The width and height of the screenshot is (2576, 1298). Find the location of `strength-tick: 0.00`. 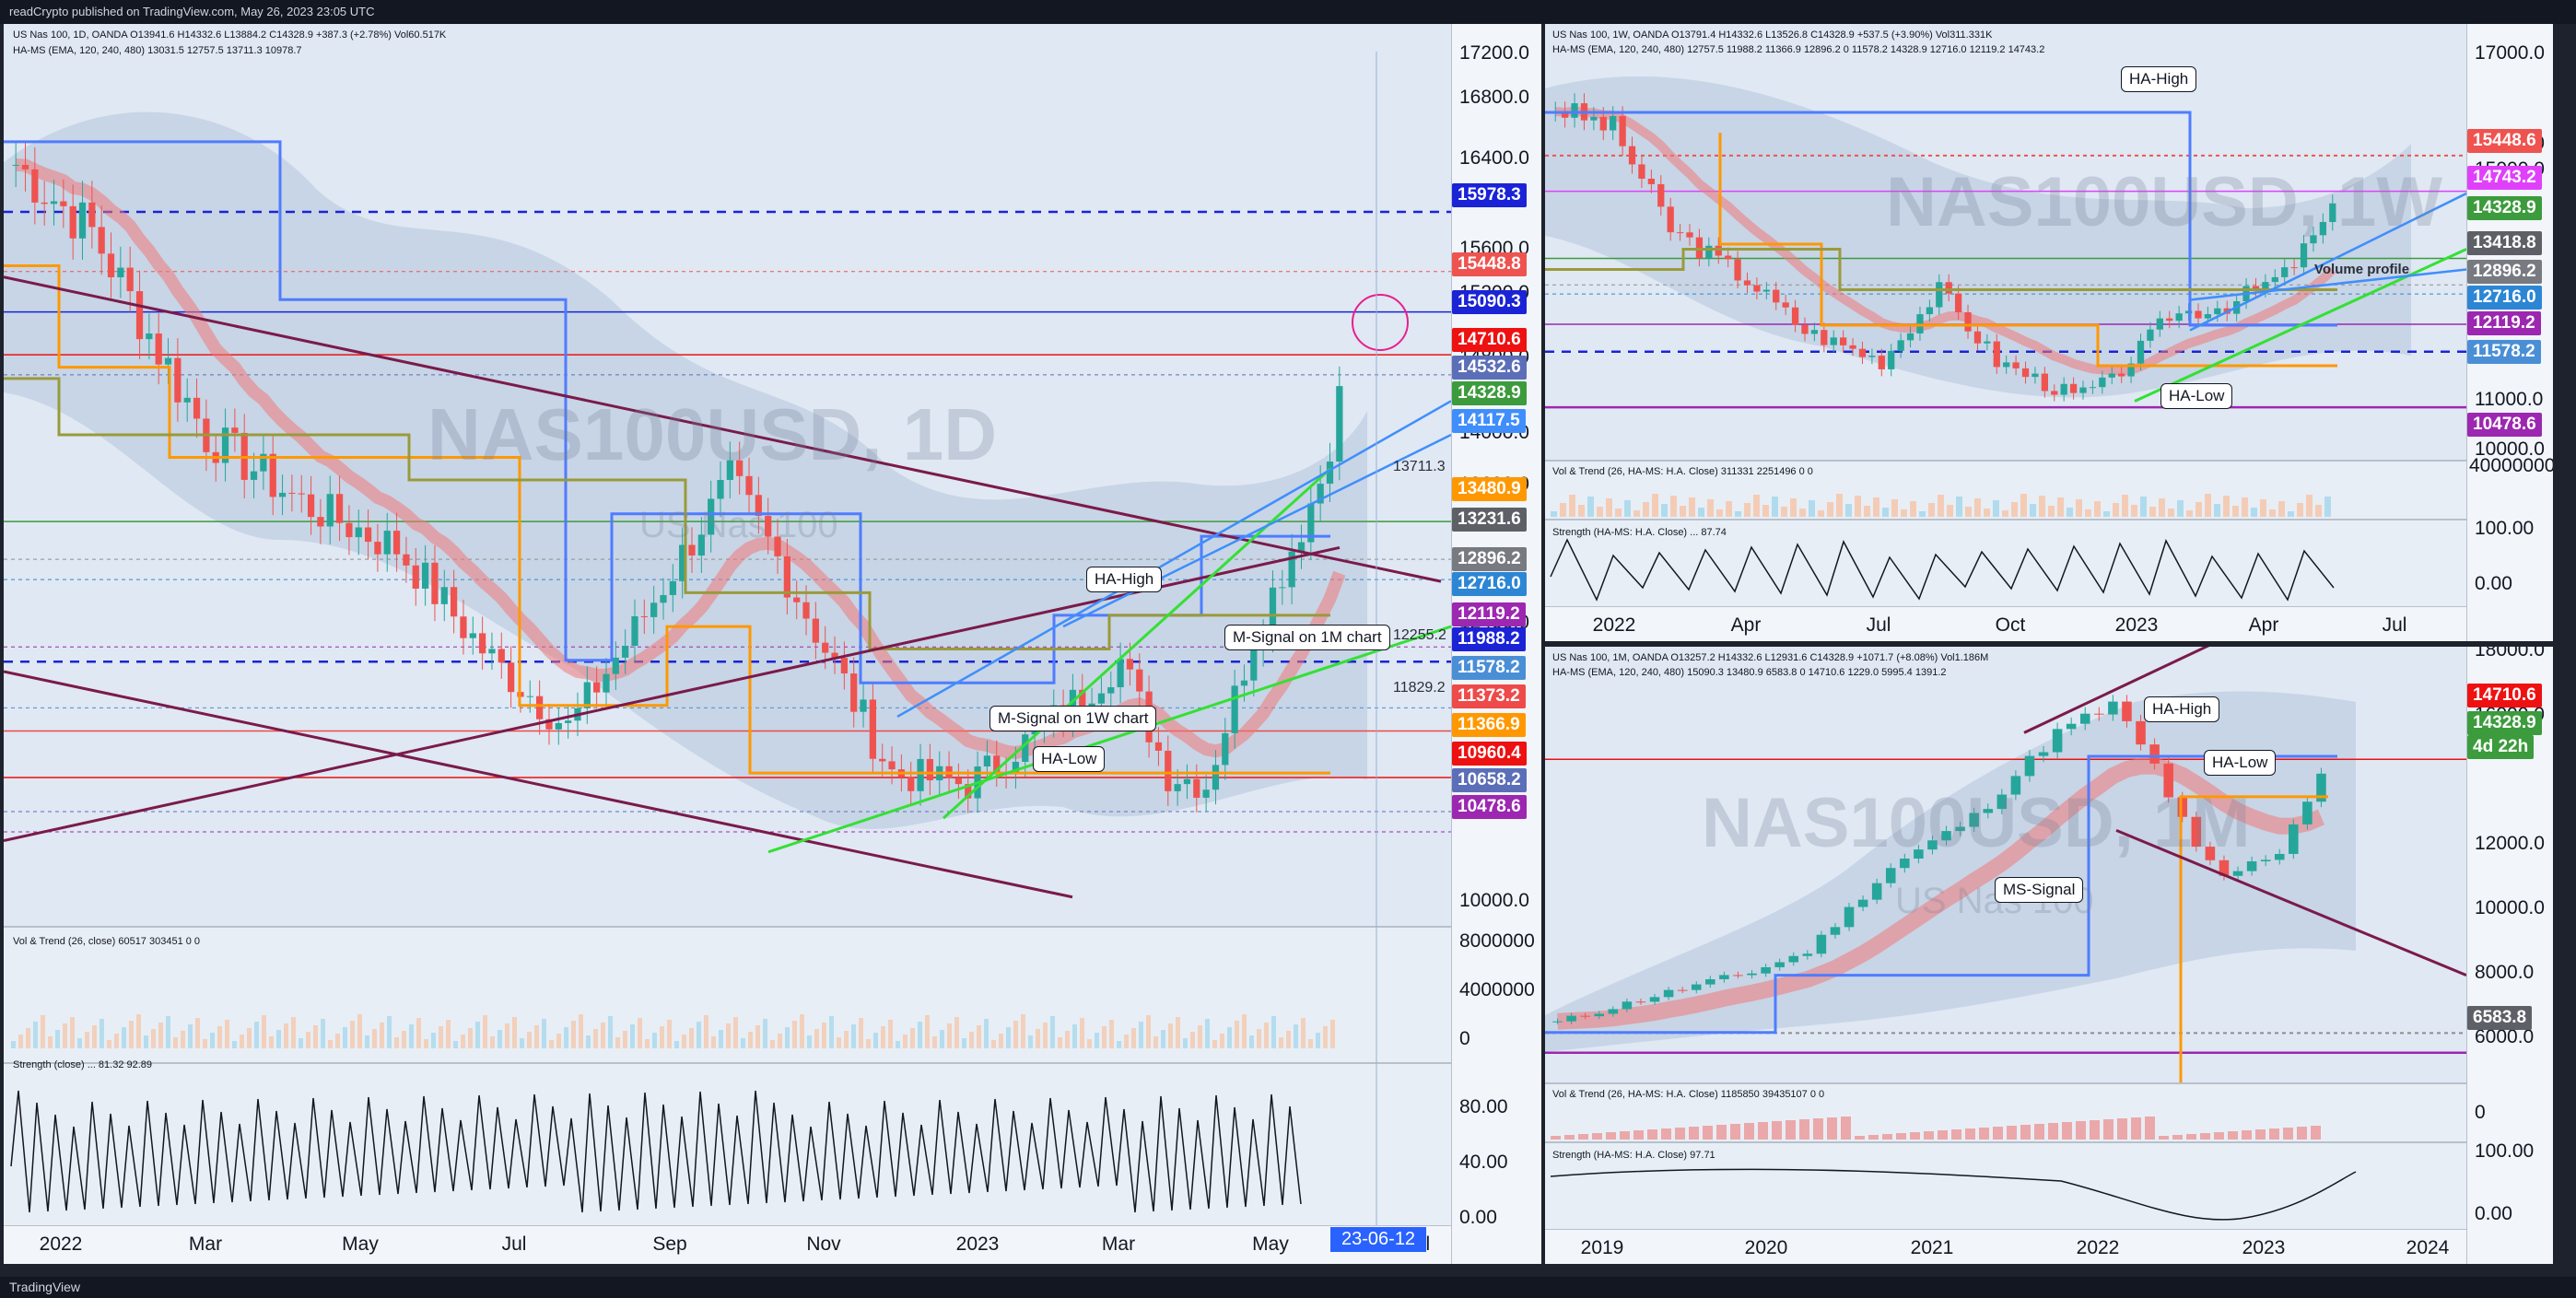

strength-tick: 0.00 is located at coordinates (2493, 1213).